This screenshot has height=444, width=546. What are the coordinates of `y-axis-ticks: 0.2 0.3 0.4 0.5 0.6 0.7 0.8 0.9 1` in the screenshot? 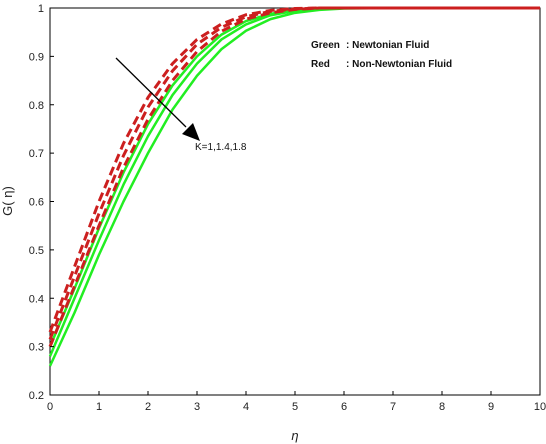 It's located at (41, 202).